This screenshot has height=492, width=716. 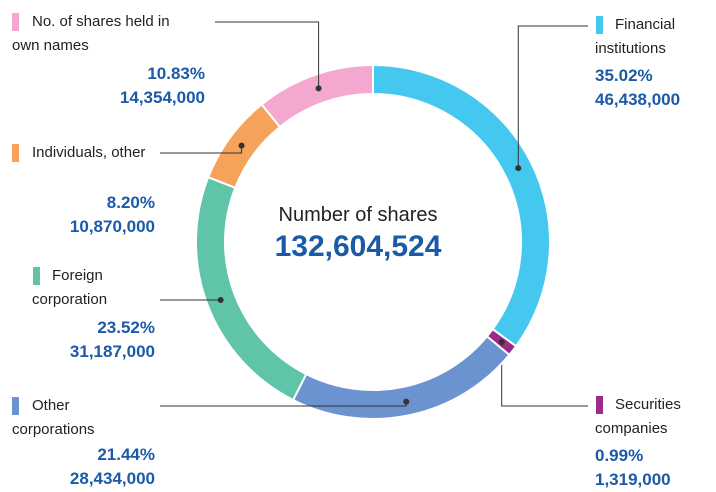 I want to click on category-label: Foreign corporation, so click(x=70, y=287).